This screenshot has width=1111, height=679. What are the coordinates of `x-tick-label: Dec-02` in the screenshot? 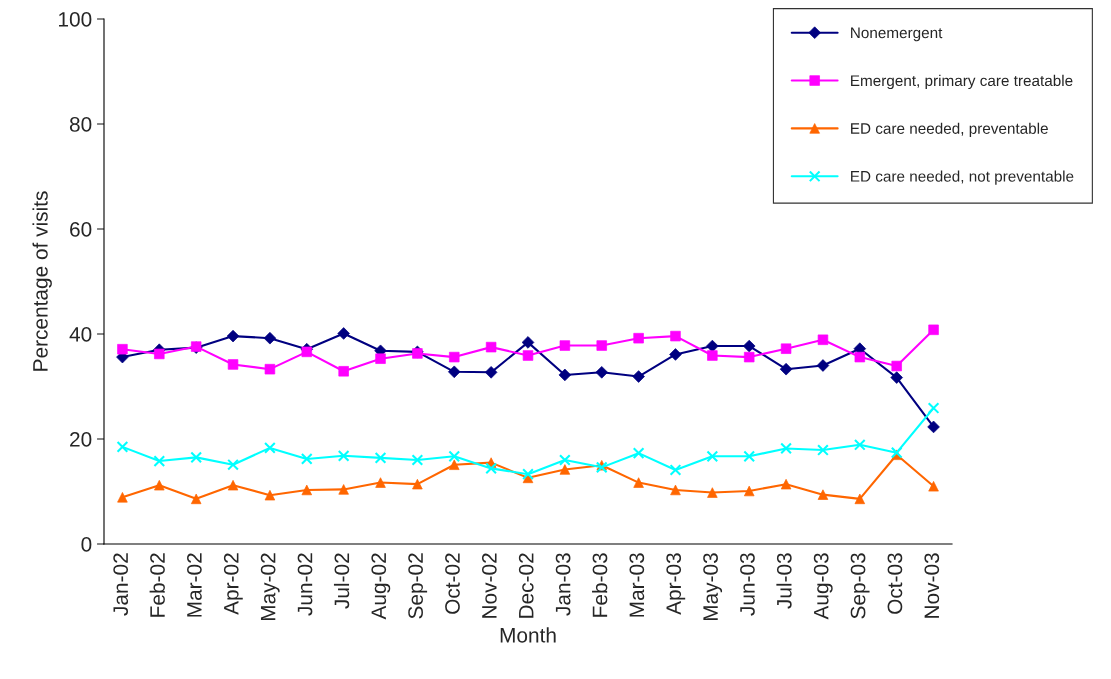 It's located at (526, 585).